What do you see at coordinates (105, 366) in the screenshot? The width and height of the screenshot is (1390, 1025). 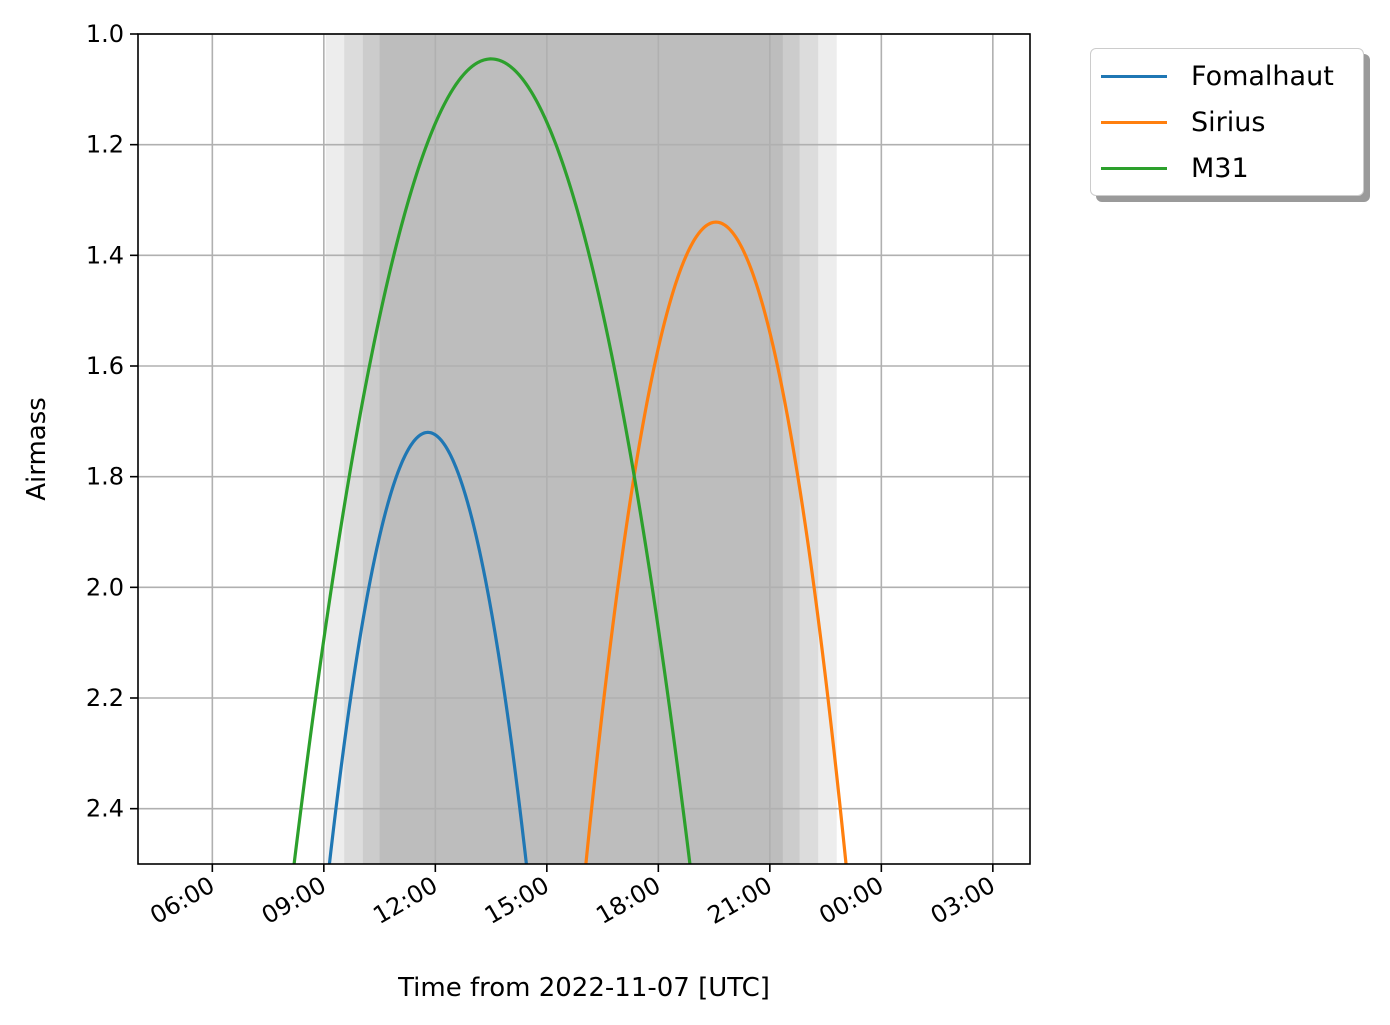 I see `y-tick-label: 1.6` at bounding box center [105, 366].